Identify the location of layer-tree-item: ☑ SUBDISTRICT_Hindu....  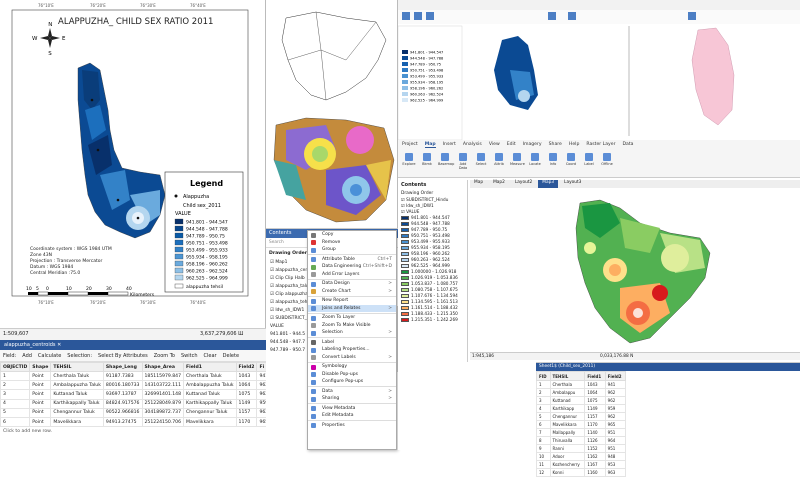
(297, 318).